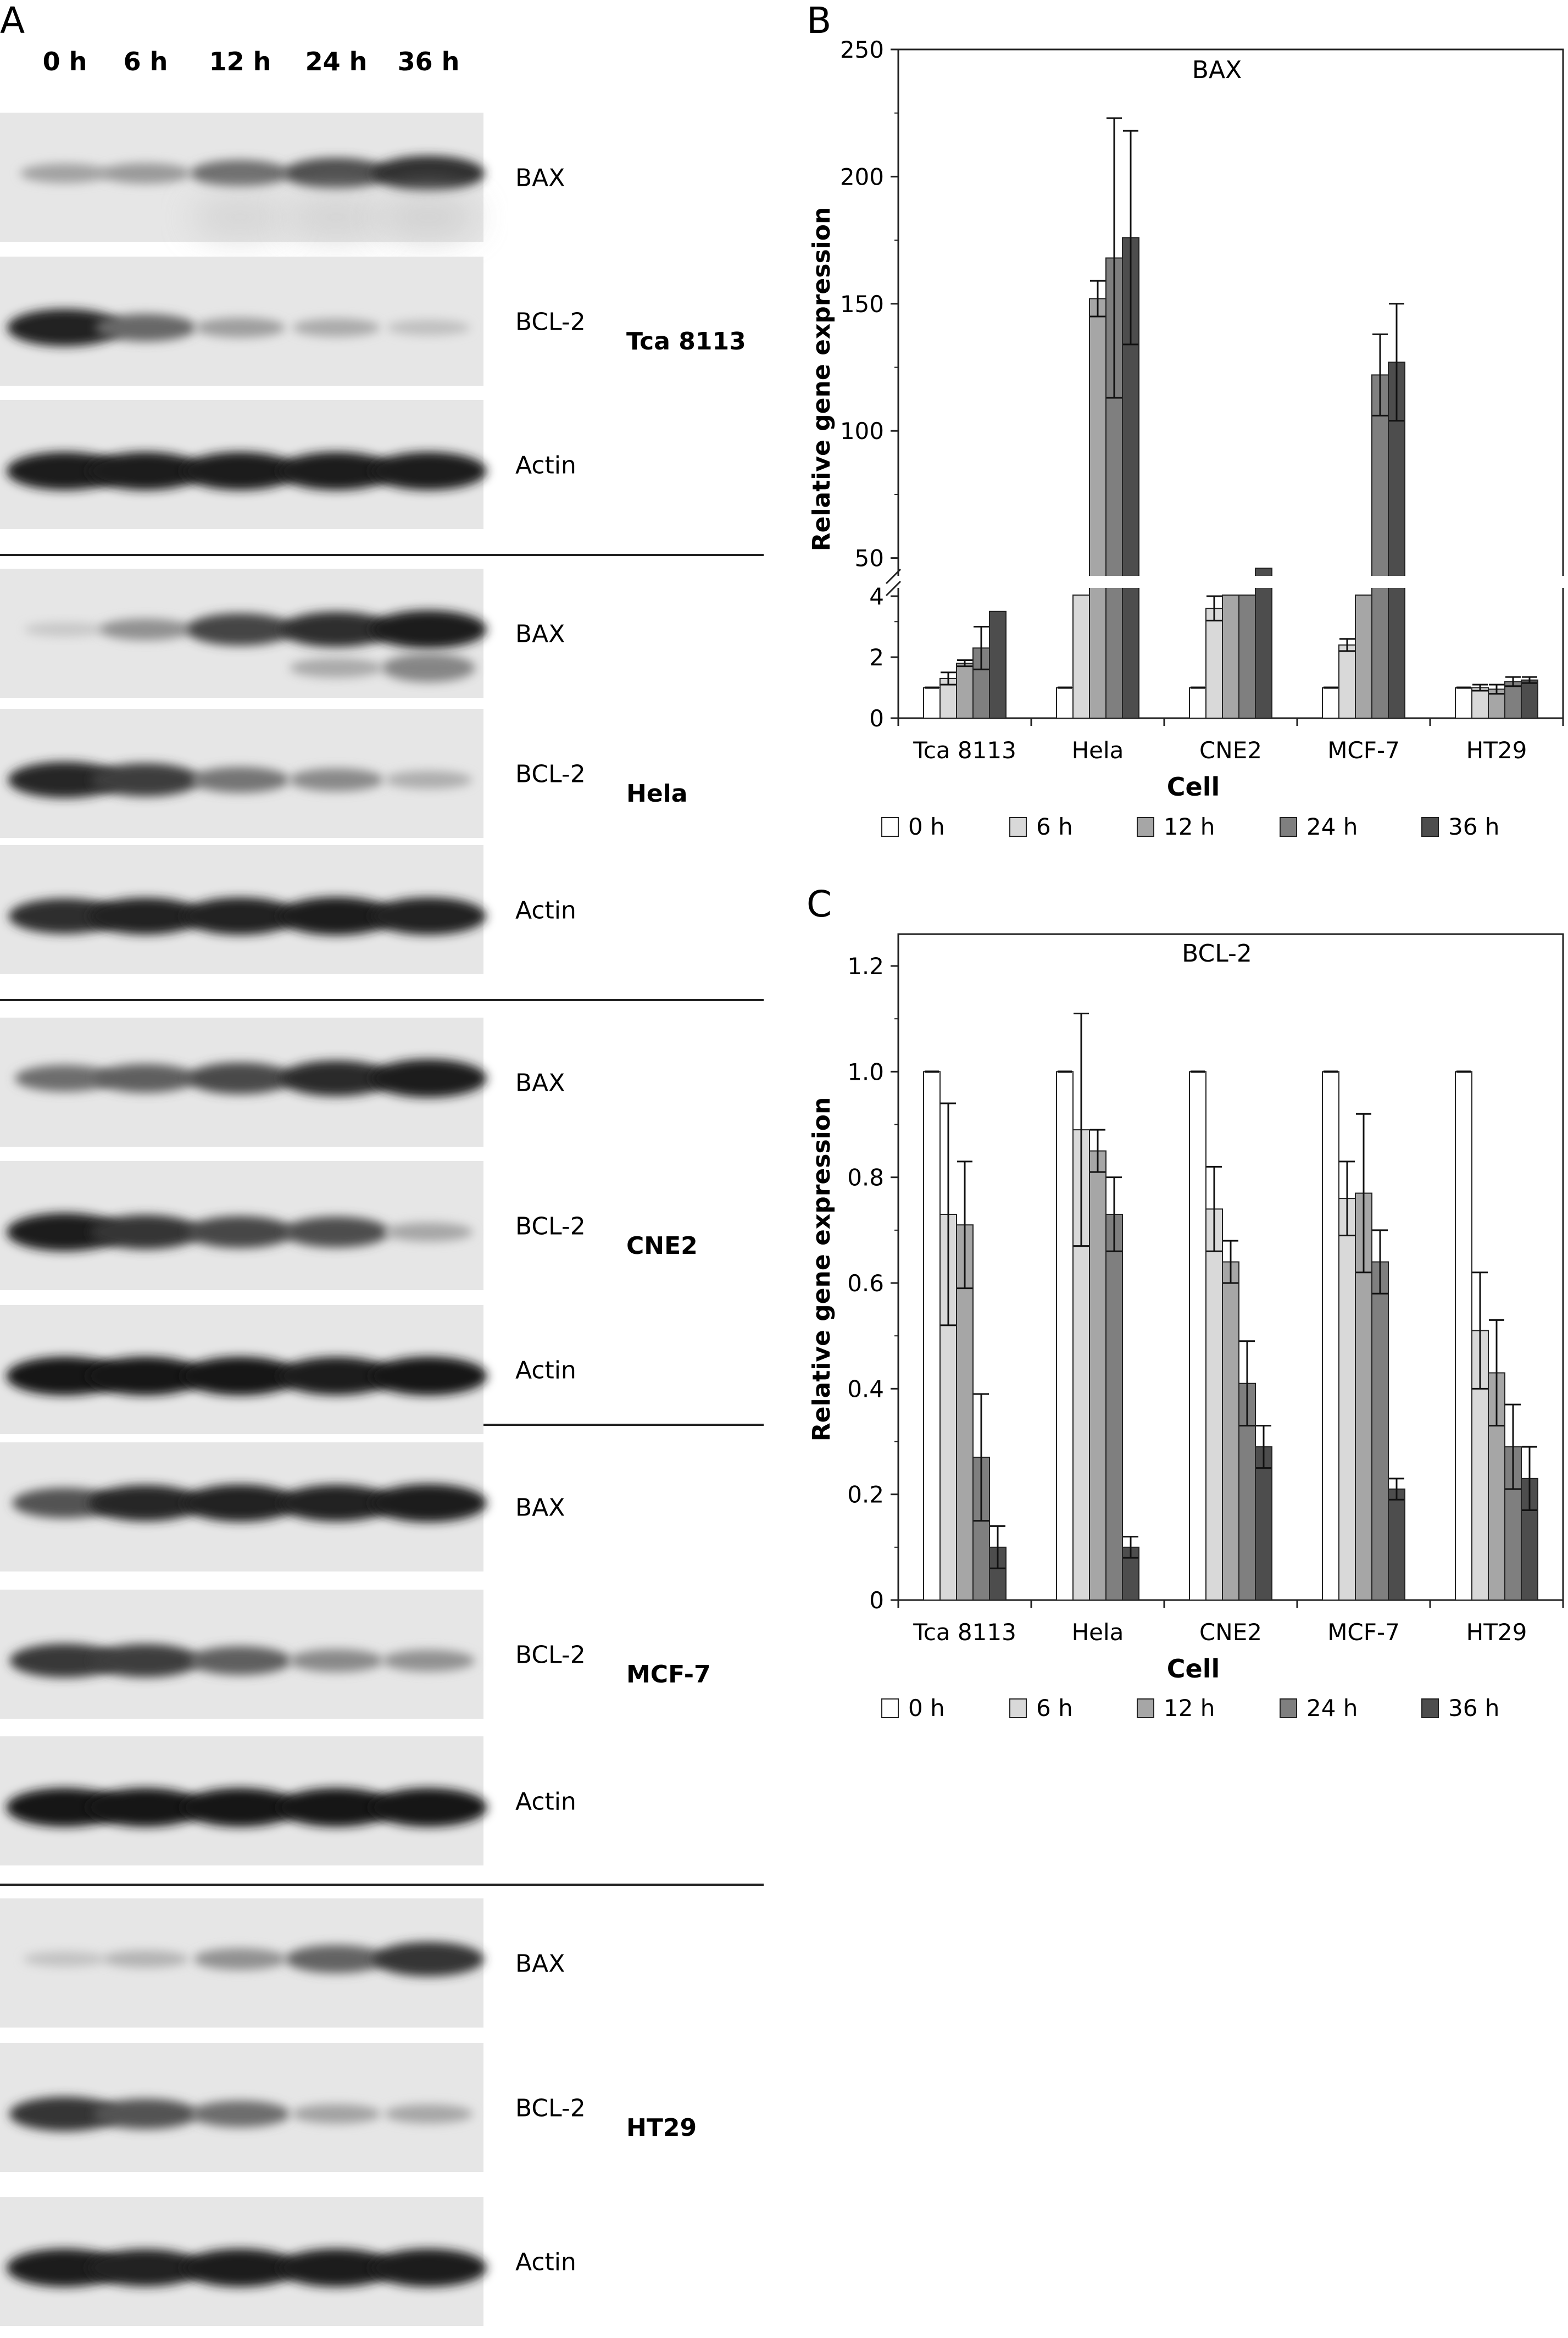 The width and height of the screenshot is (1568, 2338). What do you see at coordinates (876, 596) in the screenshot?
I see `y-tick-label: 4` at bounding box center [876, 596].